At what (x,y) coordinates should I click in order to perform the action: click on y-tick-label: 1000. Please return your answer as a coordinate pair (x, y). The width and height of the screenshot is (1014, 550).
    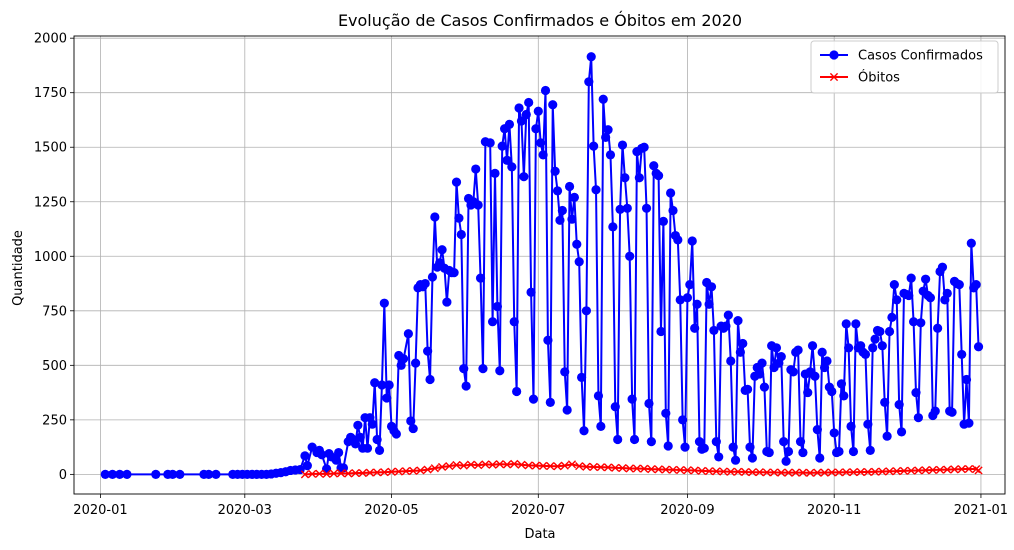
    Looking at the image, I should click on (50, 257).